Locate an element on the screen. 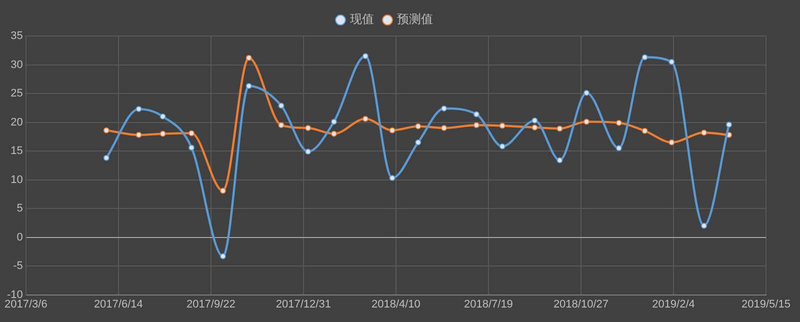 This screenshot has height=322, width=800. x-tick-label: 2017/6/14 is located at coordinates (118, 304).